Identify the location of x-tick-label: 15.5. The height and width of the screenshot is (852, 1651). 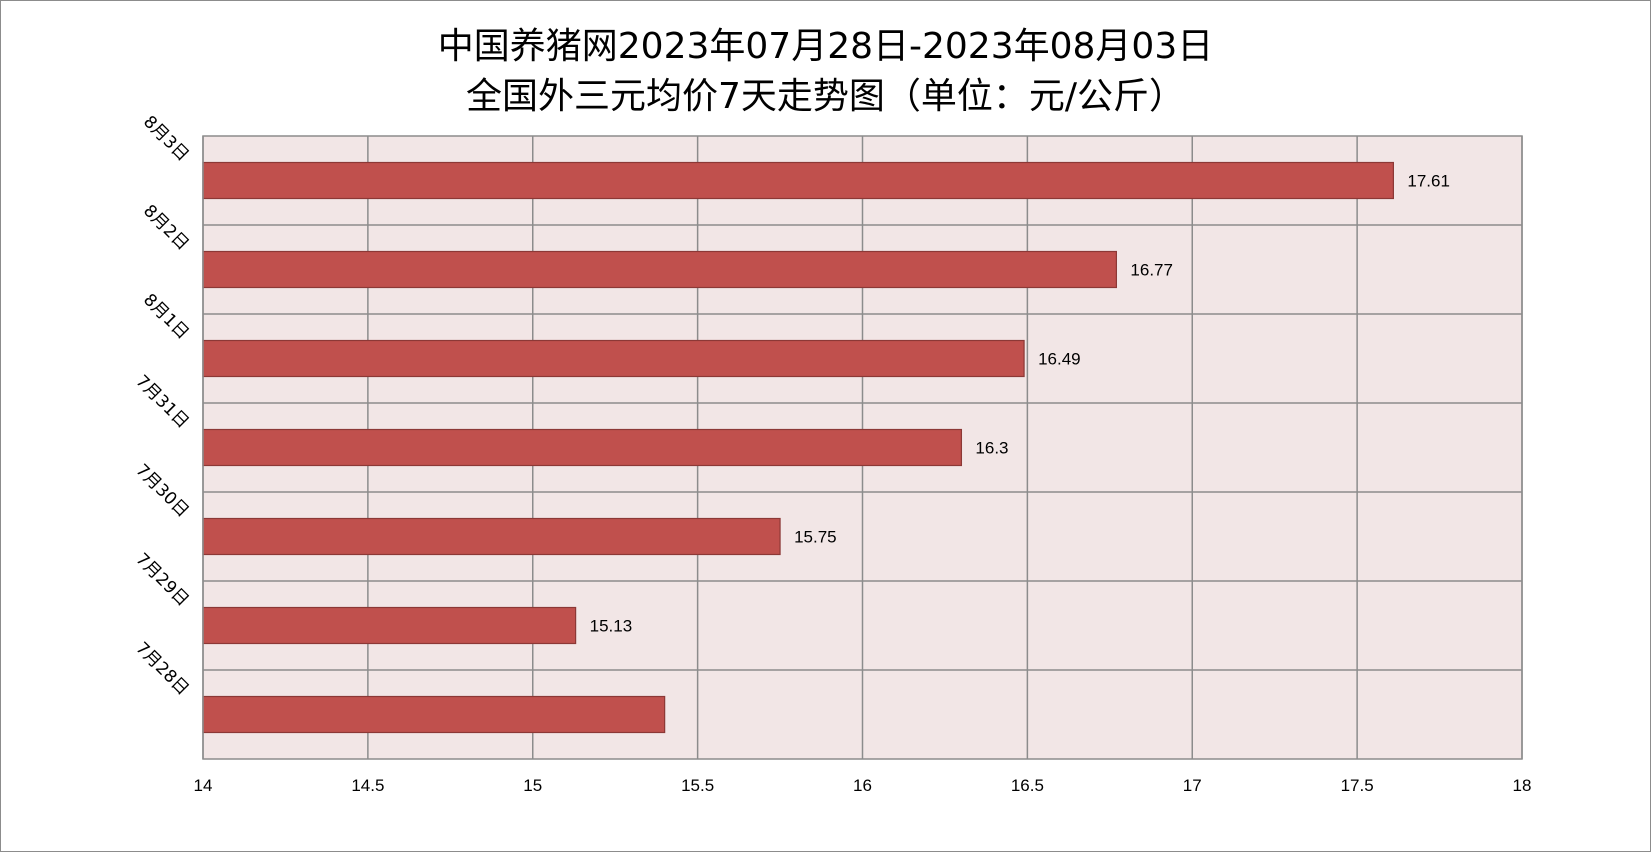
(697, 785).